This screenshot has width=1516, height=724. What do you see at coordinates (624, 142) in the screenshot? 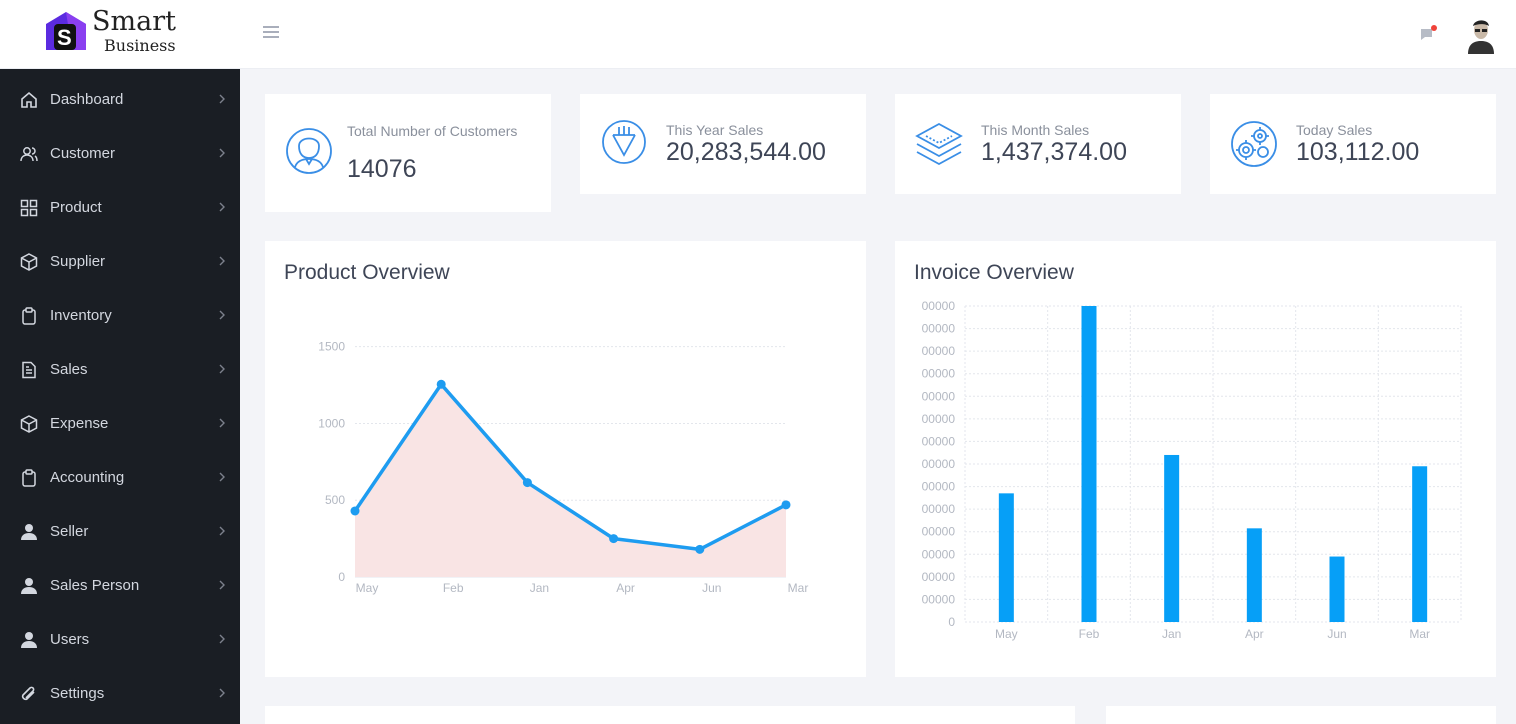
I see `pencil-badge-icon` at bounding box center [624, 142].